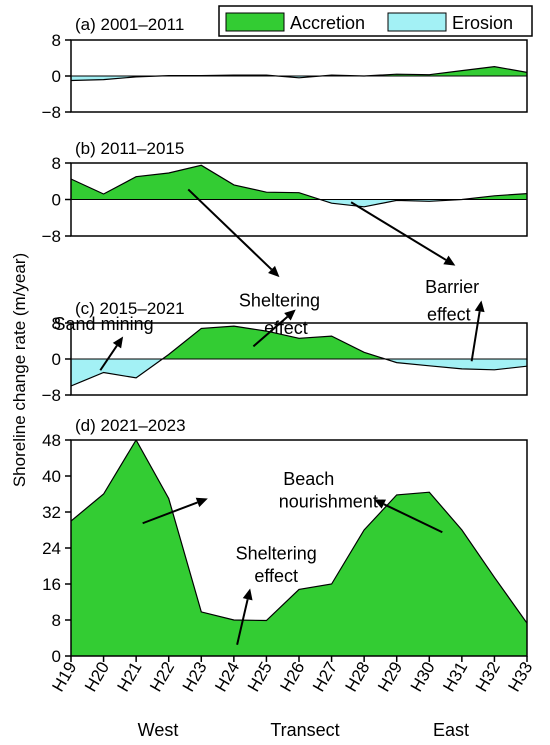 This screenshot has height=745, width=550. I want to click on annotations: Sand mining, so click(269, 335).